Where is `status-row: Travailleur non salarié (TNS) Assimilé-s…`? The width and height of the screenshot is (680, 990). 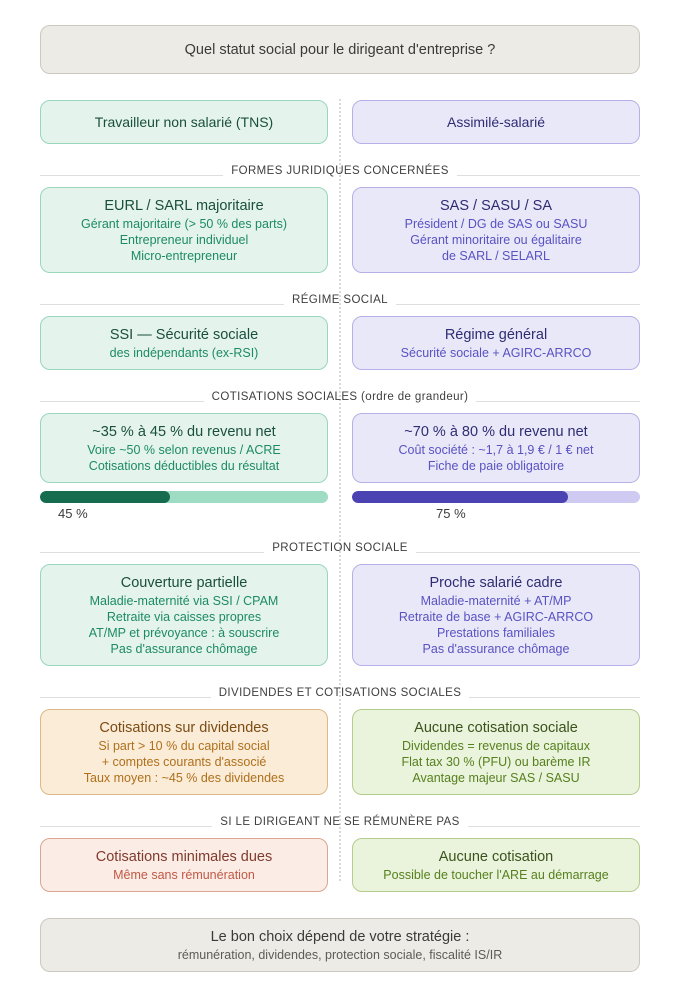
status-row: Travailleur non salarié (TNS) Assimilé-s… is located at coordinates (340, 122).